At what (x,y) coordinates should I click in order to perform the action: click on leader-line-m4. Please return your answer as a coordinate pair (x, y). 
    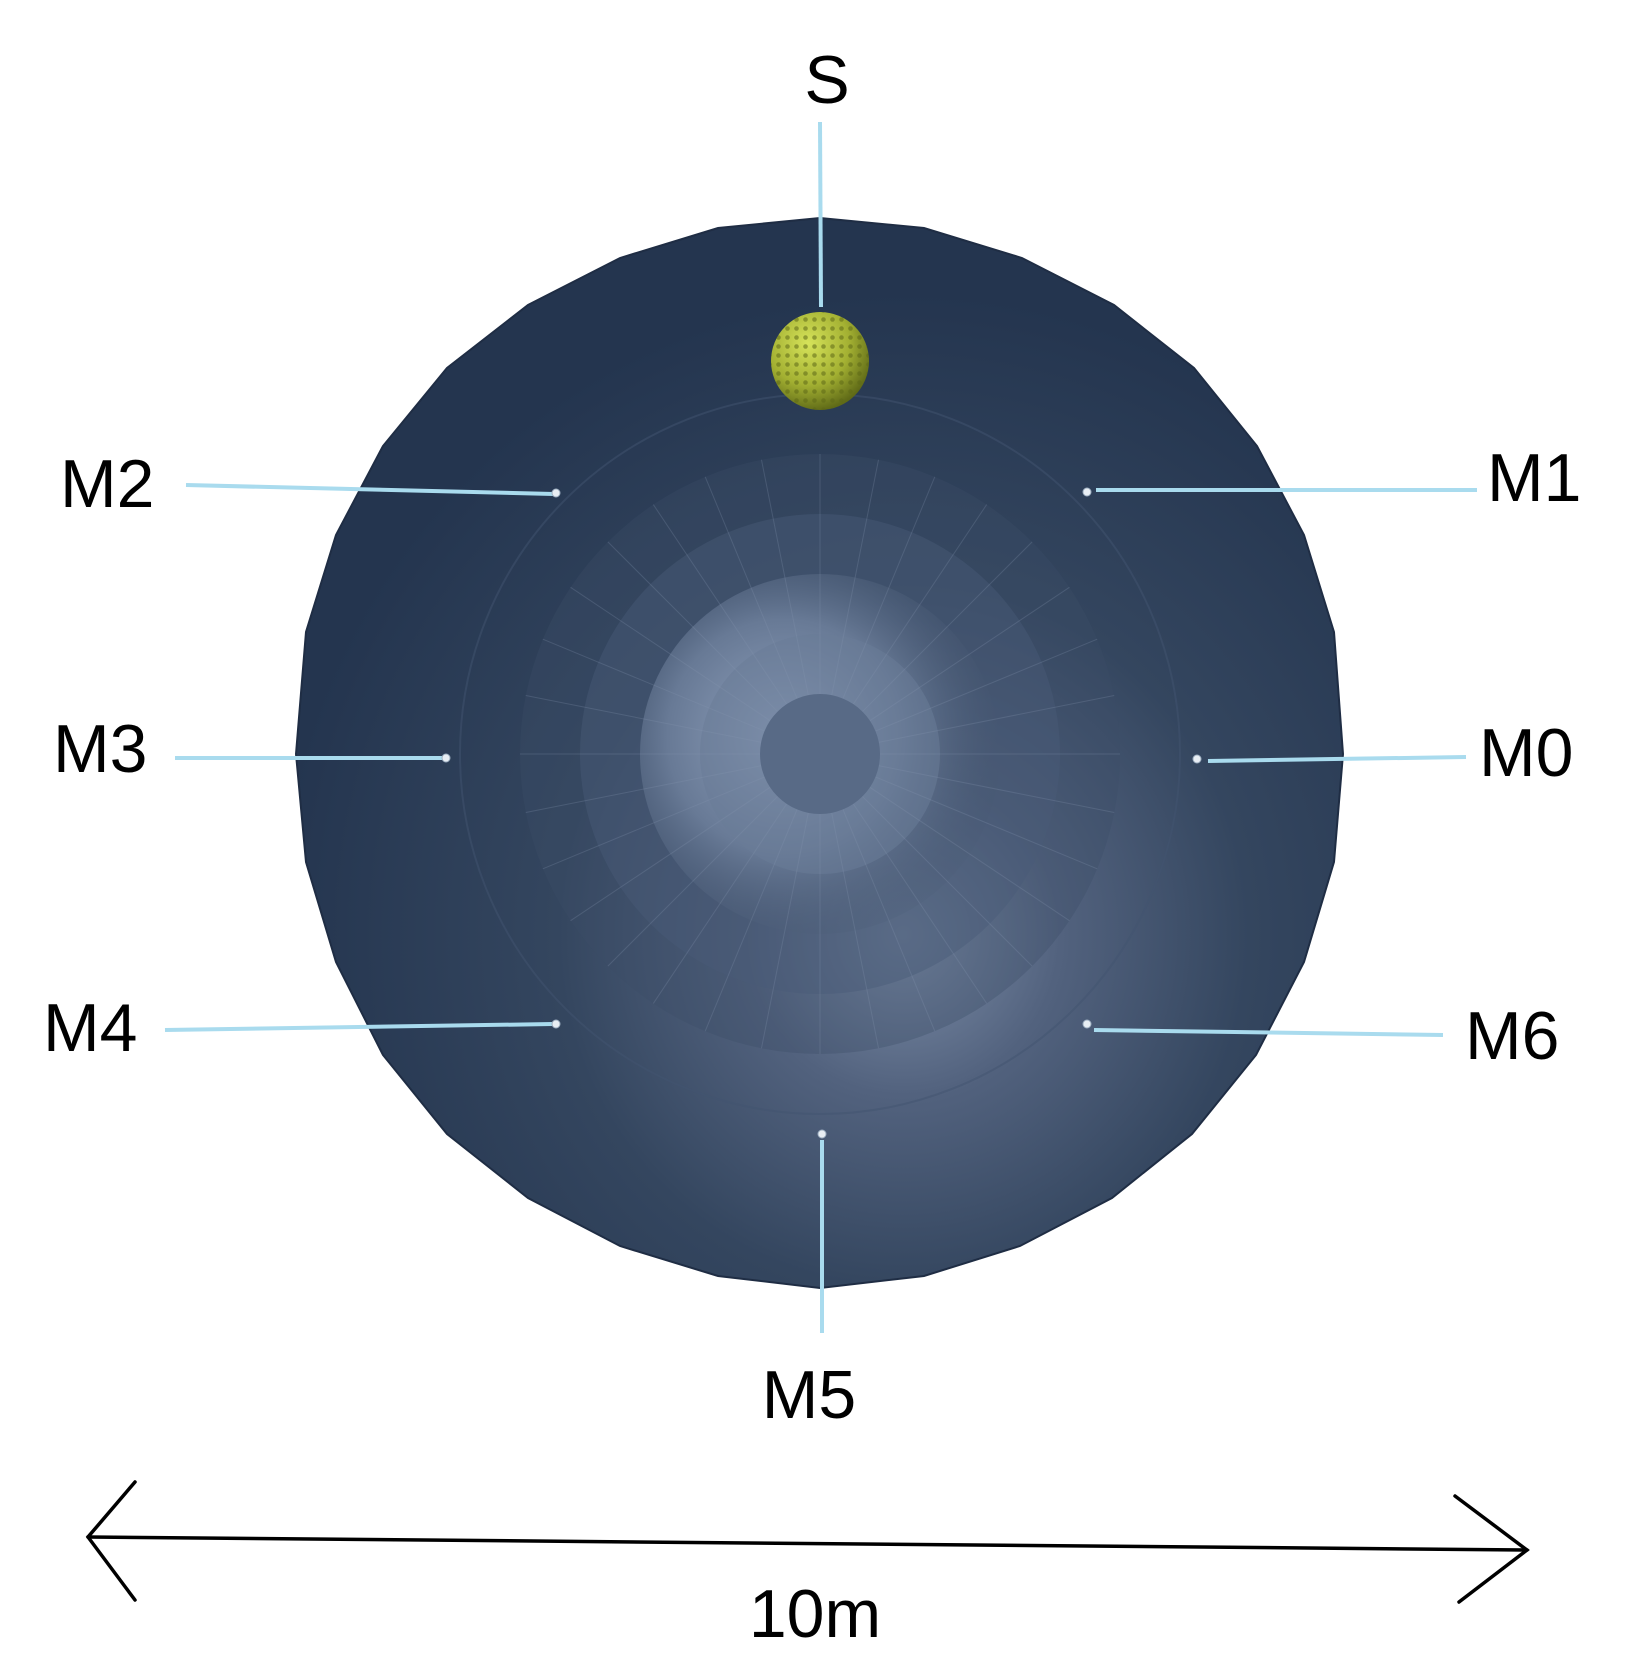
    Looking at the image, I should click on (359, 1027).